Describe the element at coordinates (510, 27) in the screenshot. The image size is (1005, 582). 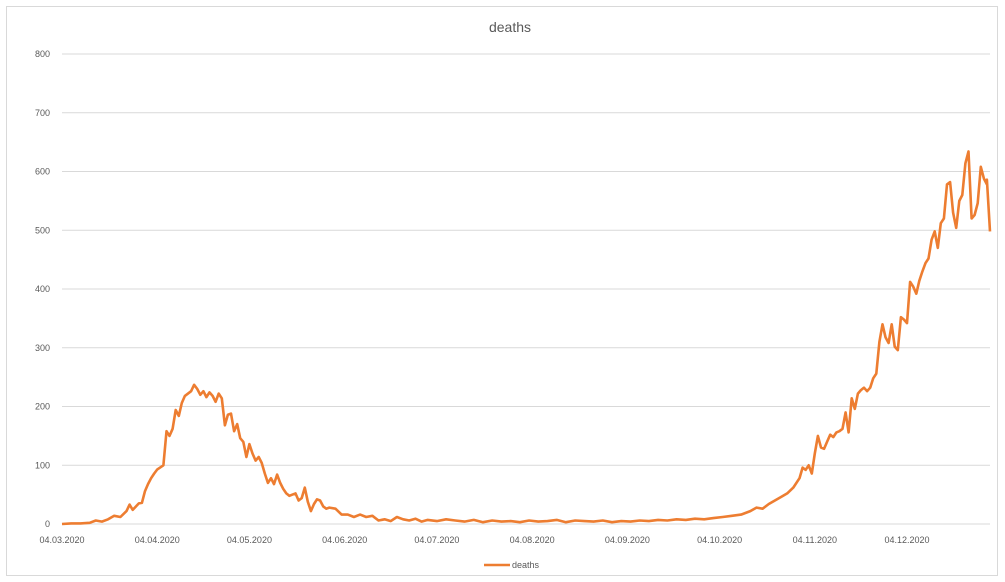
I see `chart-title: deaths` at that location.